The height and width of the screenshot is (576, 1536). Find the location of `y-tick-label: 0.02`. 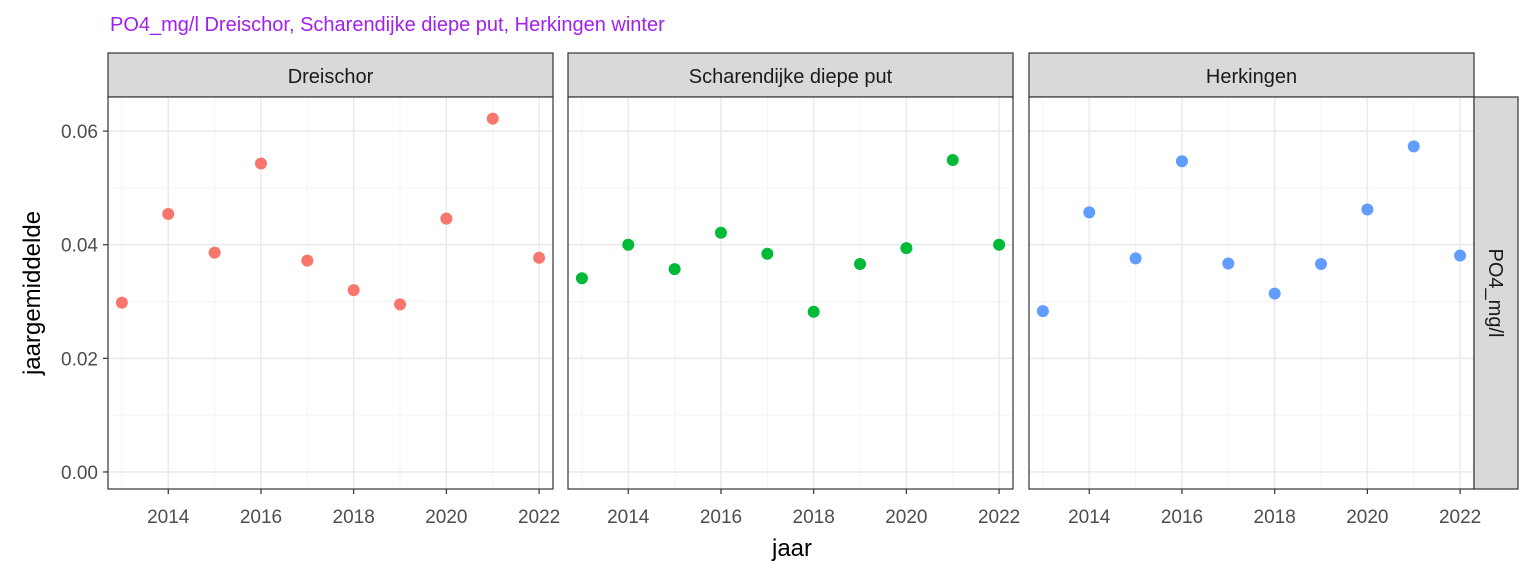

y-tick-label: 0.02 is located at coordinates (79, 359).